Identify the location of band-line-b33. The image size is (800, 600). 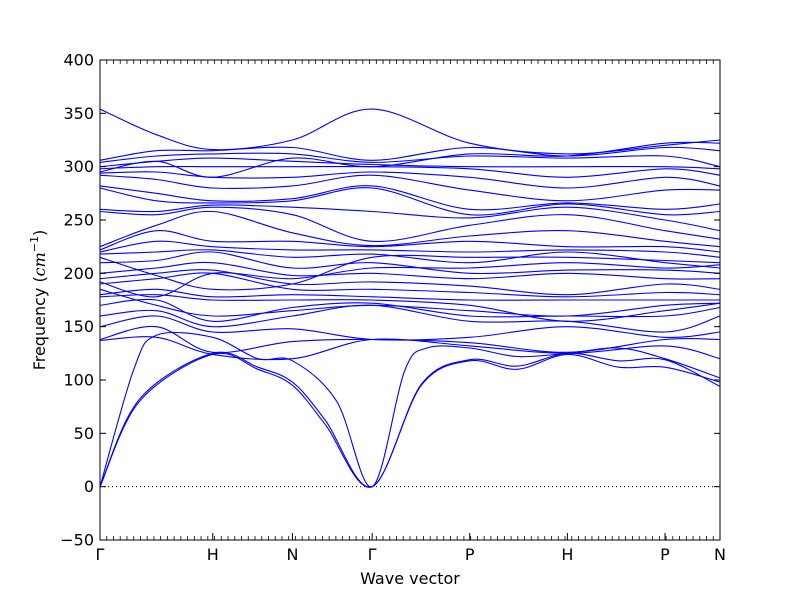
(410, 272).